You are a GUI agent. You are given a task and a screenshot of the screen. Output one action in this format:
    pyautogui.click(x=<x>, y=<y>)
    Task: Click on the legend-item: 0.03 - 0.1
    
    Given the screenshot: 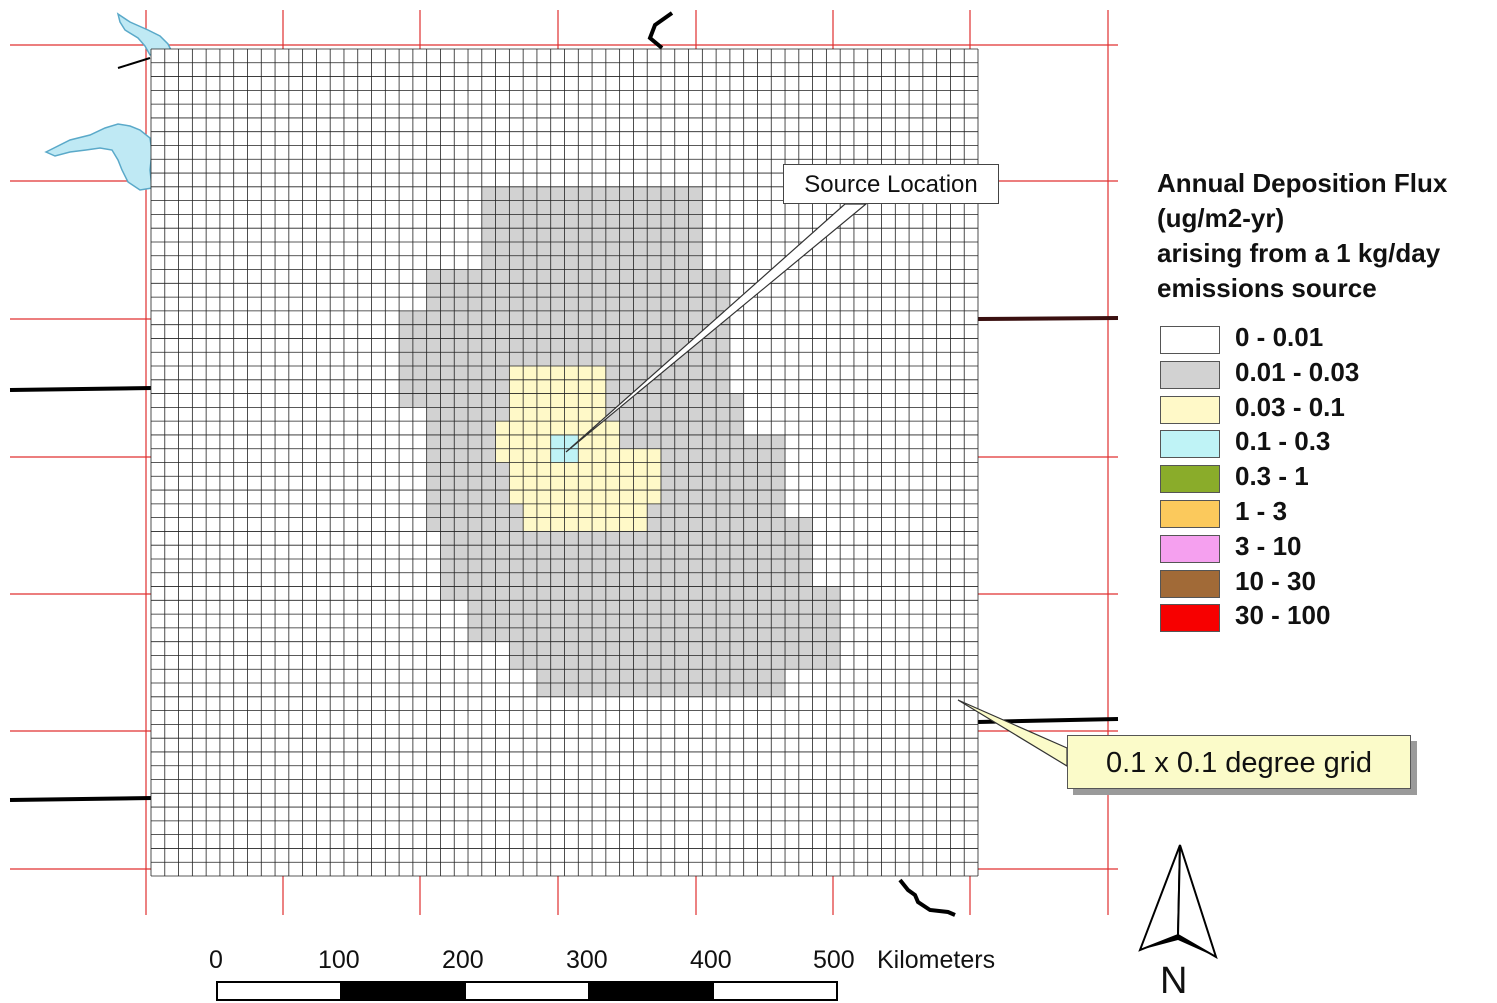 What is the action you would take?
    pyautogui.click(x=1325, y=410)
    